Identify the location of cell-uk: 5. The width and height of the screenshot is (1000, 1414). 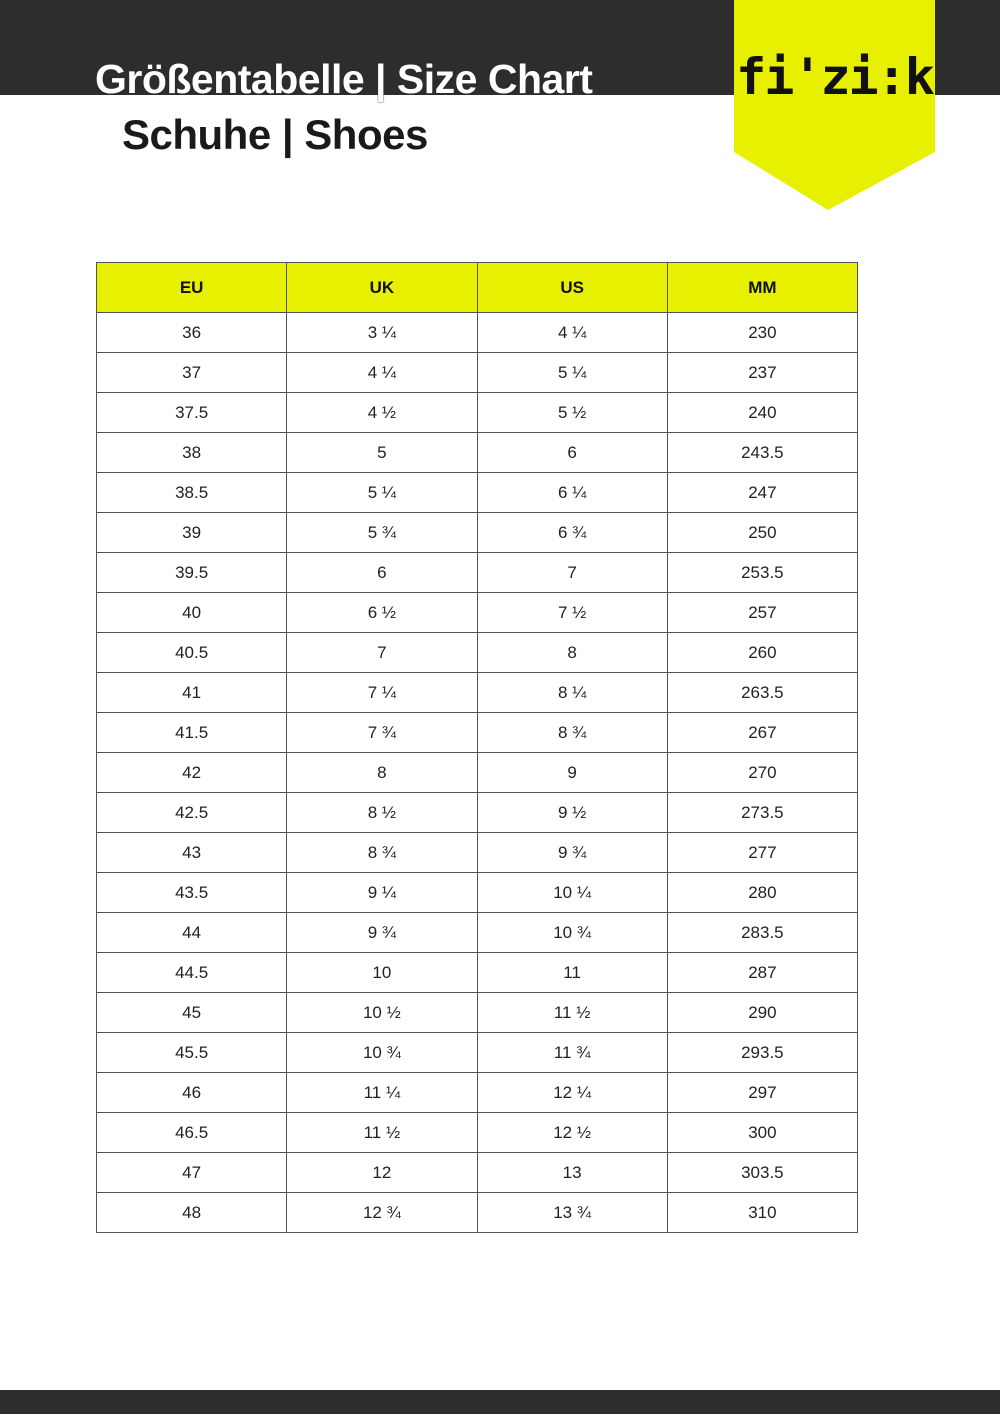
(382, 452).